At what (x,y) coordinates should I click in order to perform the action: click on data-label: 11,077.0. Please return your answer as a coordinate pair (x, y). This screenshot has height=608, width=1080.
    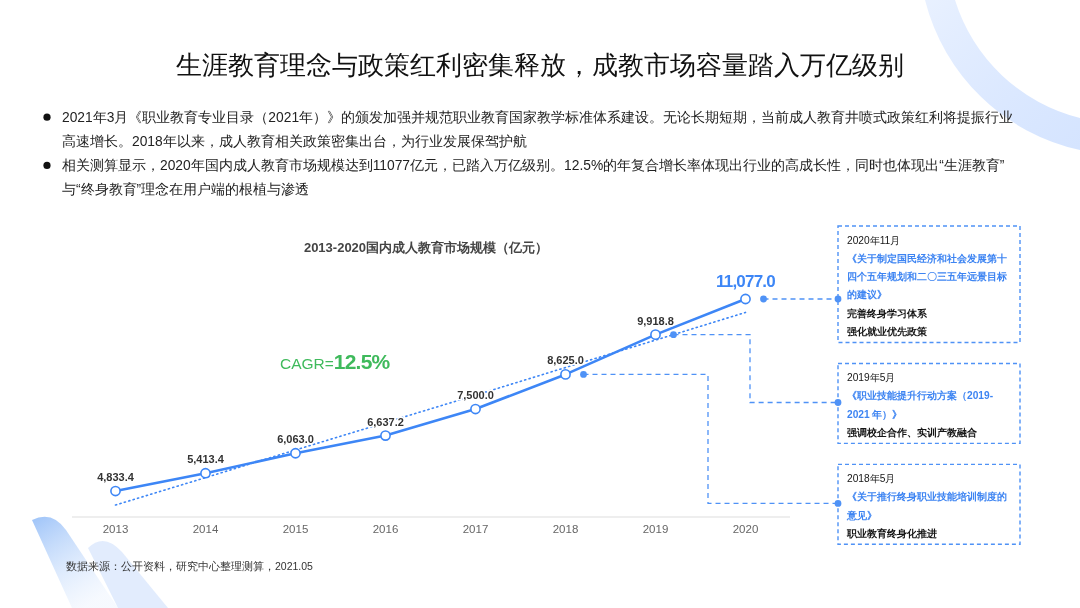
    Looking at the image, I should click on (746, 281).